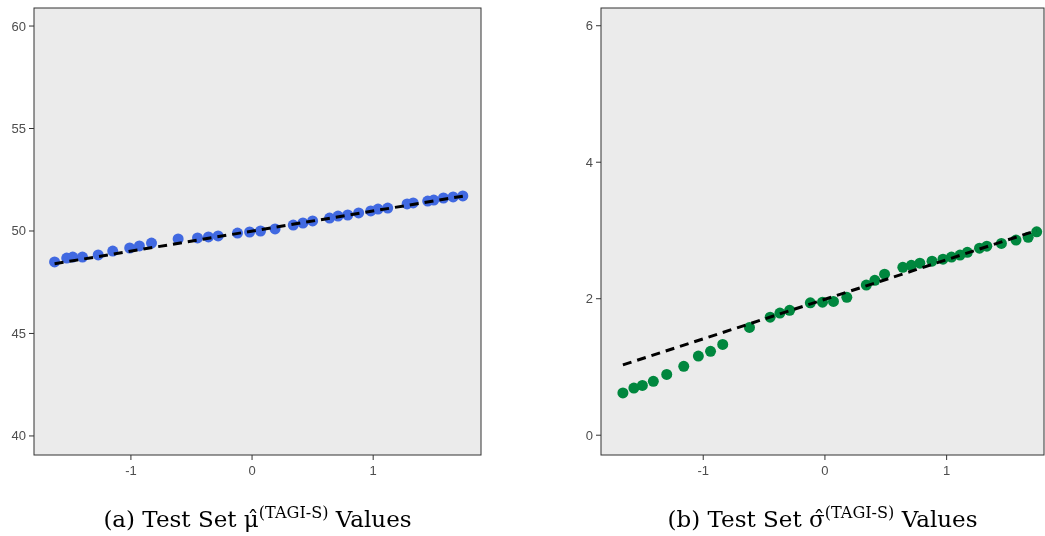  What do you see at coordinates (18, 26) in the screenshot?
I see `y-tick-label: 60` at bounding box center [18, 26].